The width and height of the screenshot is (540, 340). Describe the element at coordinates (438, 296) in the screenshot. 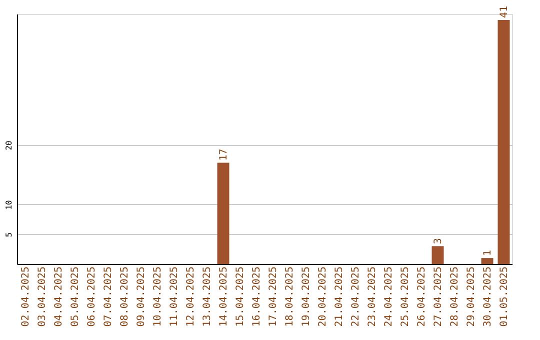

I see `x-tick-label: 27.04.2025` at that location.